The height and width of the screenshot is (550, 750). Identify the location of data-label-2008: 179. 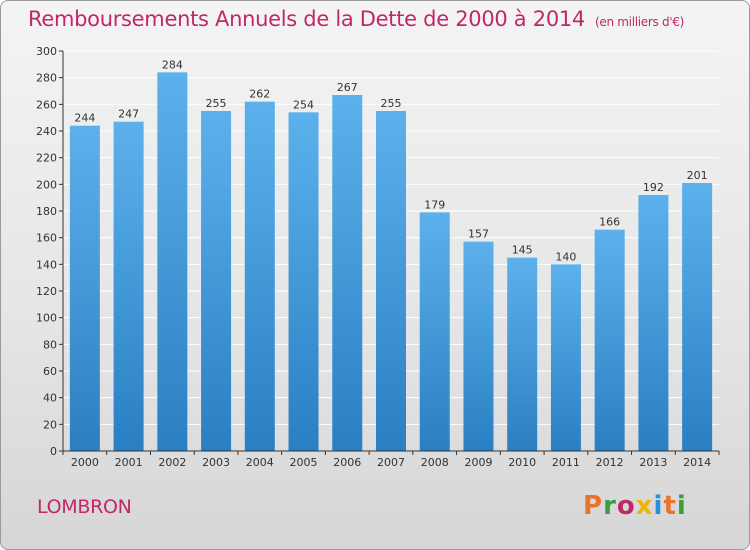
(434, 204).